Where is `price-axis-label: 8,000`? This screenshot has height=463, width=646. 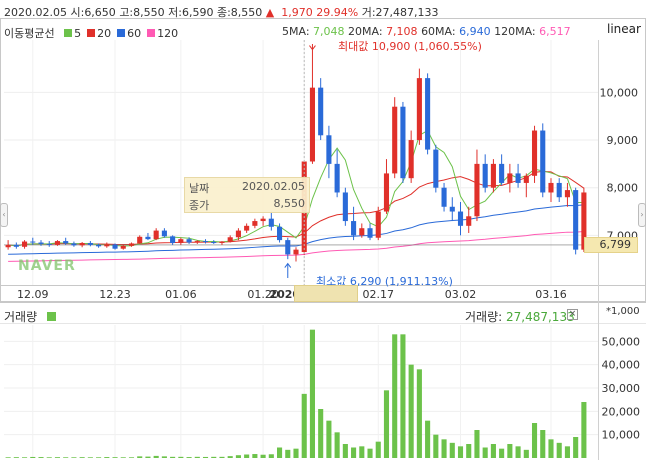
price-axis-label: 8,000 is located at coordinates (623, 188).